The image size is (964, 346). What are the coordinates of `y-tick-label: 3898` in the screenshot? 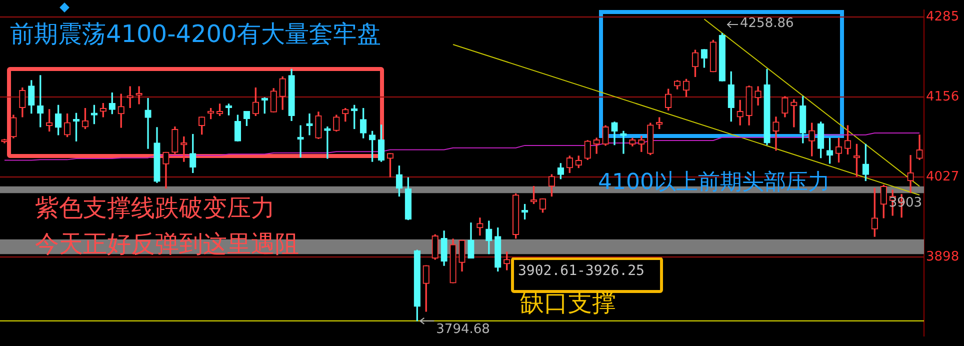 It's located at (943, 256).